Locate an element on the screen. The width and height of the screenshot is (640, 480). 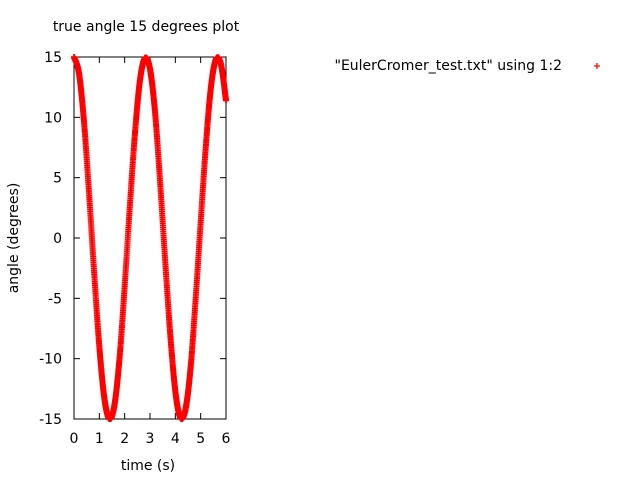
x-tick-label: 2 is located at coordinates (124, 439).